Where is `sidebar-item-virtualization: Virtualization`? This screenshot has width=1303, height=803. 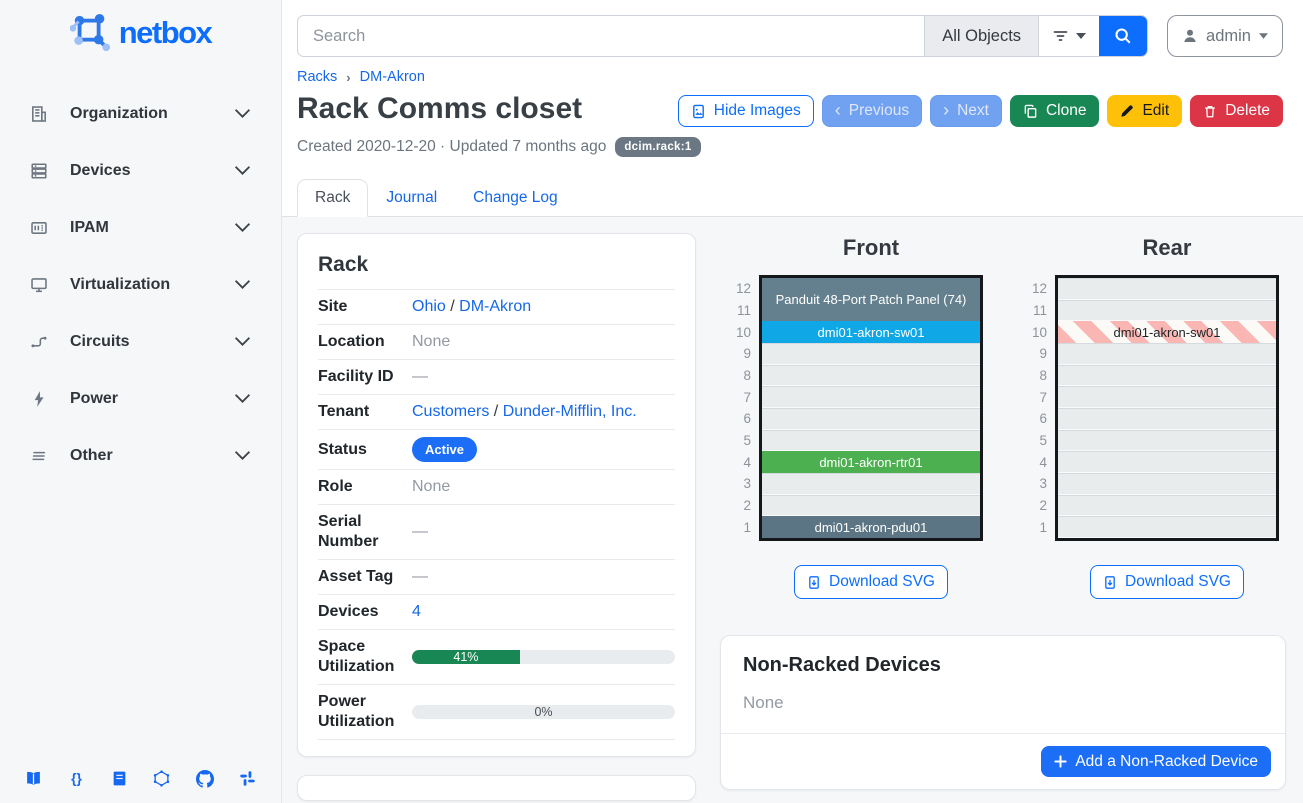
sidebar-item-virtualization: Virtualization is located at coordinates (140, 284).